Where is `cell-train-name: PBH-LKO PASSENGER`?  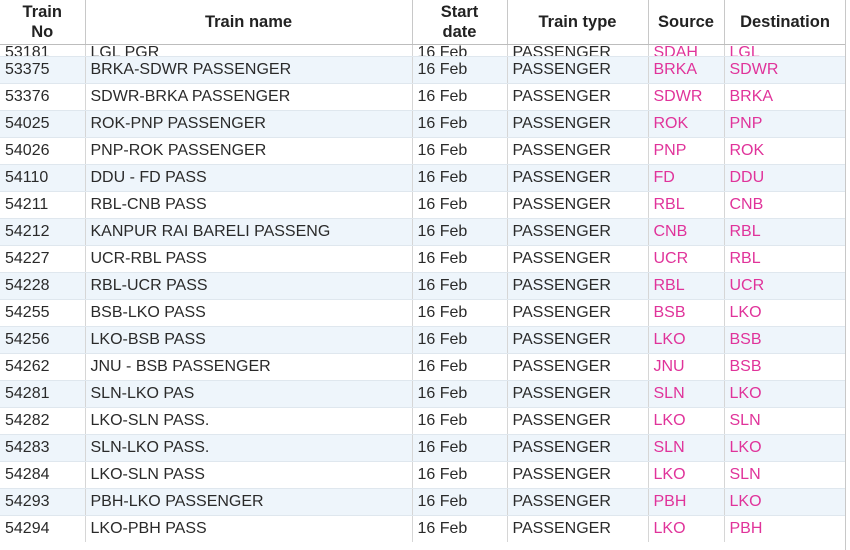
cell-train-name: PBH-LKO PASSENGER is located at coordinates (249, 502).